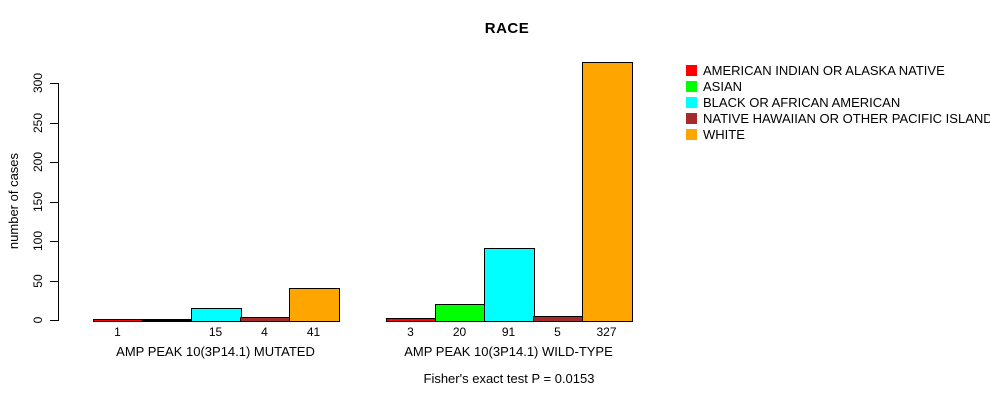  What do you see at coordinates (459, 332) in the screenshot?
I see `bar-value-label: 20` at bounding box center [459, 332].